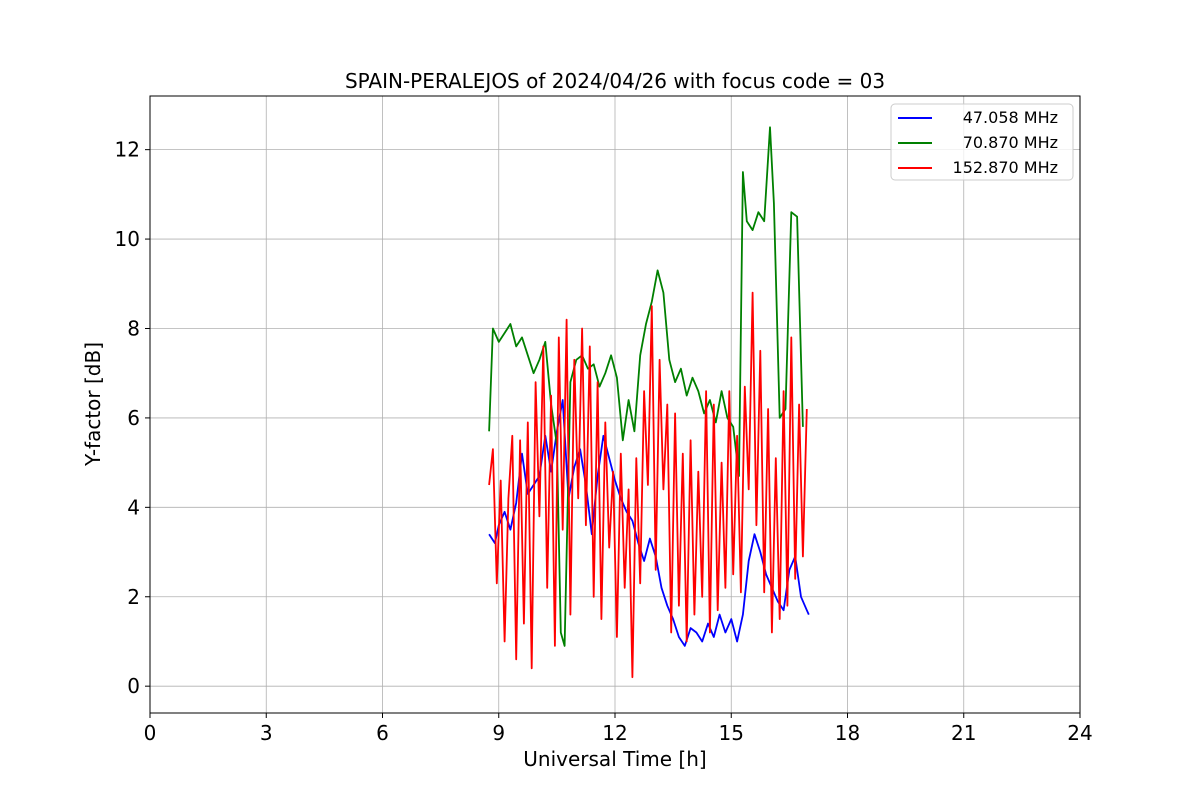 The width and height of the screenshot is (1200, 804). Describe the element at coordinates (1010, 117) in the screenshot. I see `legend-label-0: 47.058 MHz` at that location.